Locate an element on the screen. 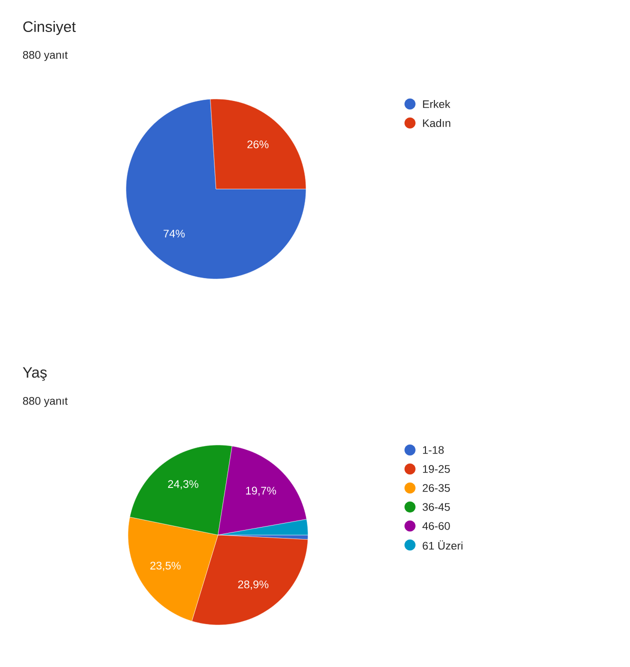 The width and height of the screenshot is (630, 667). legend-label: Erkek is located at coordinates (436, 104).